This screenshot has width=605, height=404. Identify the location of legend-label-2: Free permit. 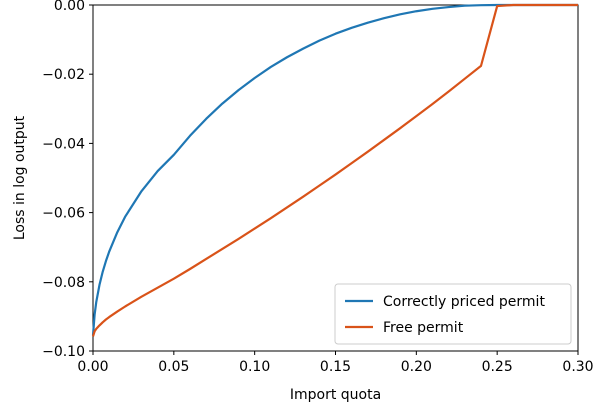
(423, 328).